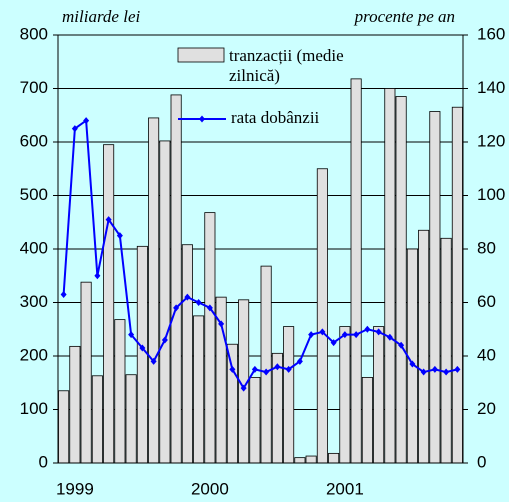 Image resolution: width=509 pixels, height=502 pixels. What do you see at coordinates (34, 33) in the screenshot?
I see `y-tick-label: 800` at bounding box center [34, 33].